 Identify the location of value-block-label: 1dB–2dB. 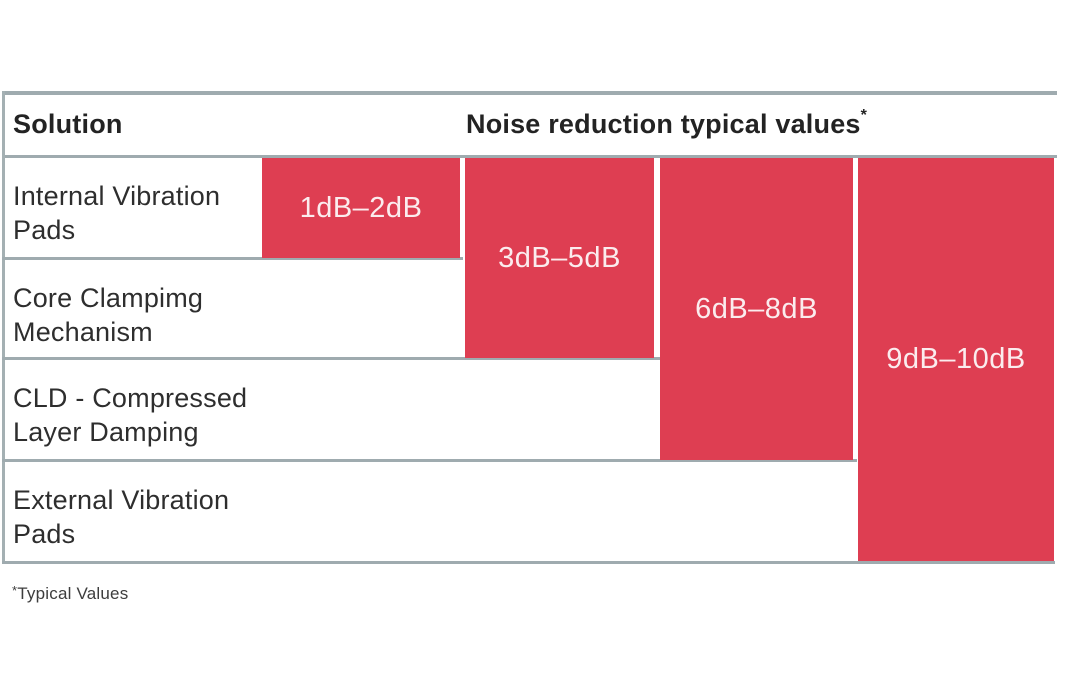
(361, 207).